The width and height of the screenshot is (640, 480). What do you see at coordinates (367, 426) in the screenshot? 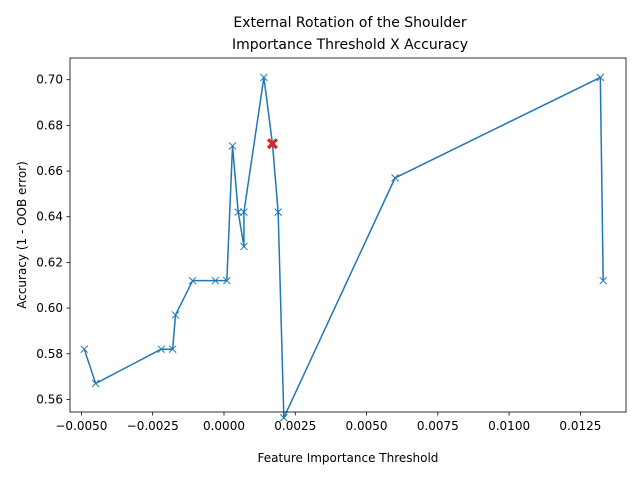
I see `x-tick-label: 0.0050` at bounding box center [367, 426].